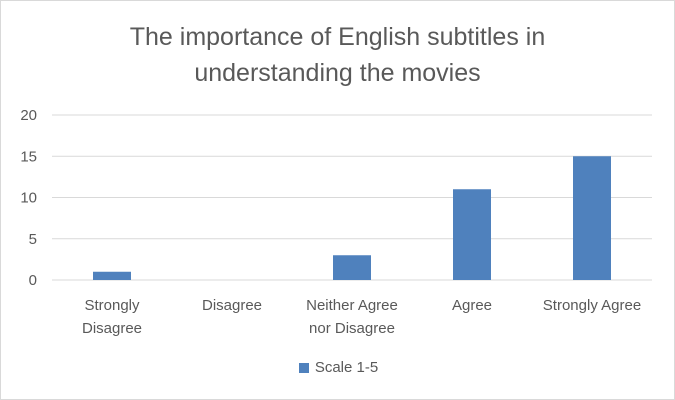 This screenshot has height=400, width=675. I want to click on y-axis-ticks: 0 5 10 15 20, so click(28, 198).